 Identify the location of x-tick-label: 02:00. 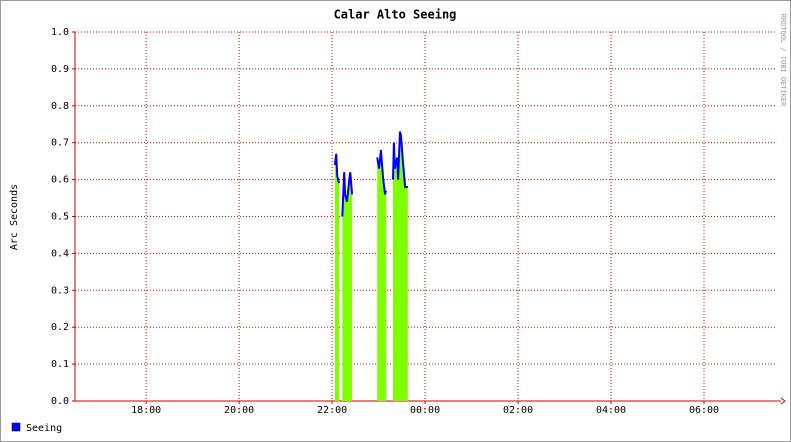
(518, 410).